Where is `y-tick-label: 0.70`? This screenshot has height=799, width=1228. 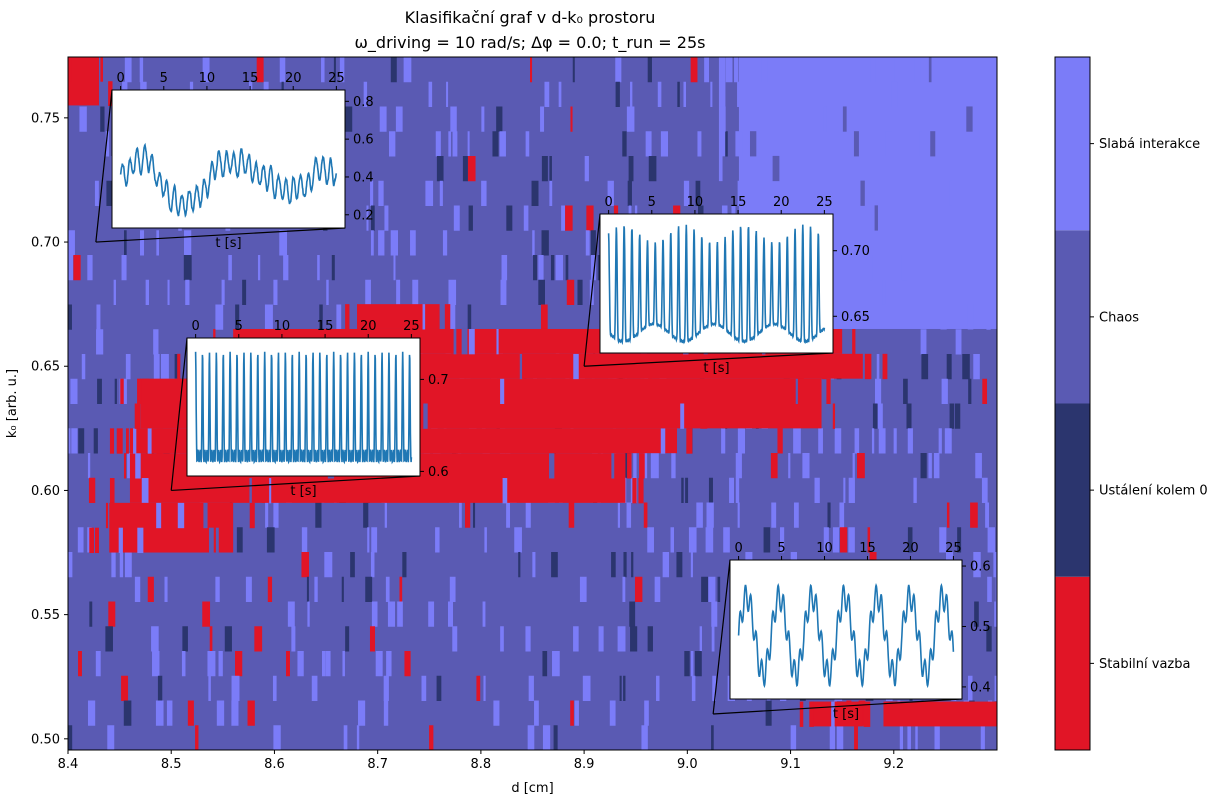 y-tick-label: 0.70 is located at coordinates (45, 243).